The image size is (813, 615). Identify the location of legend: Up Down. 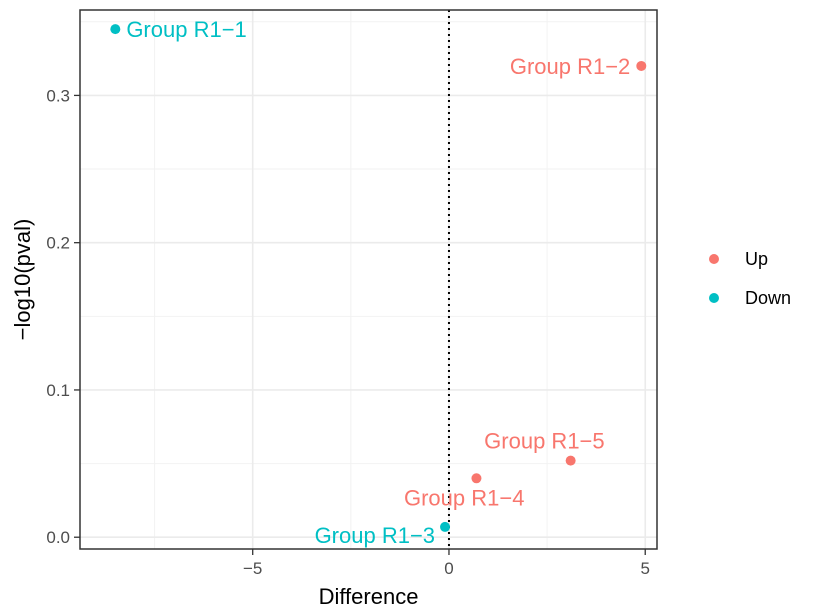
(750, 278).